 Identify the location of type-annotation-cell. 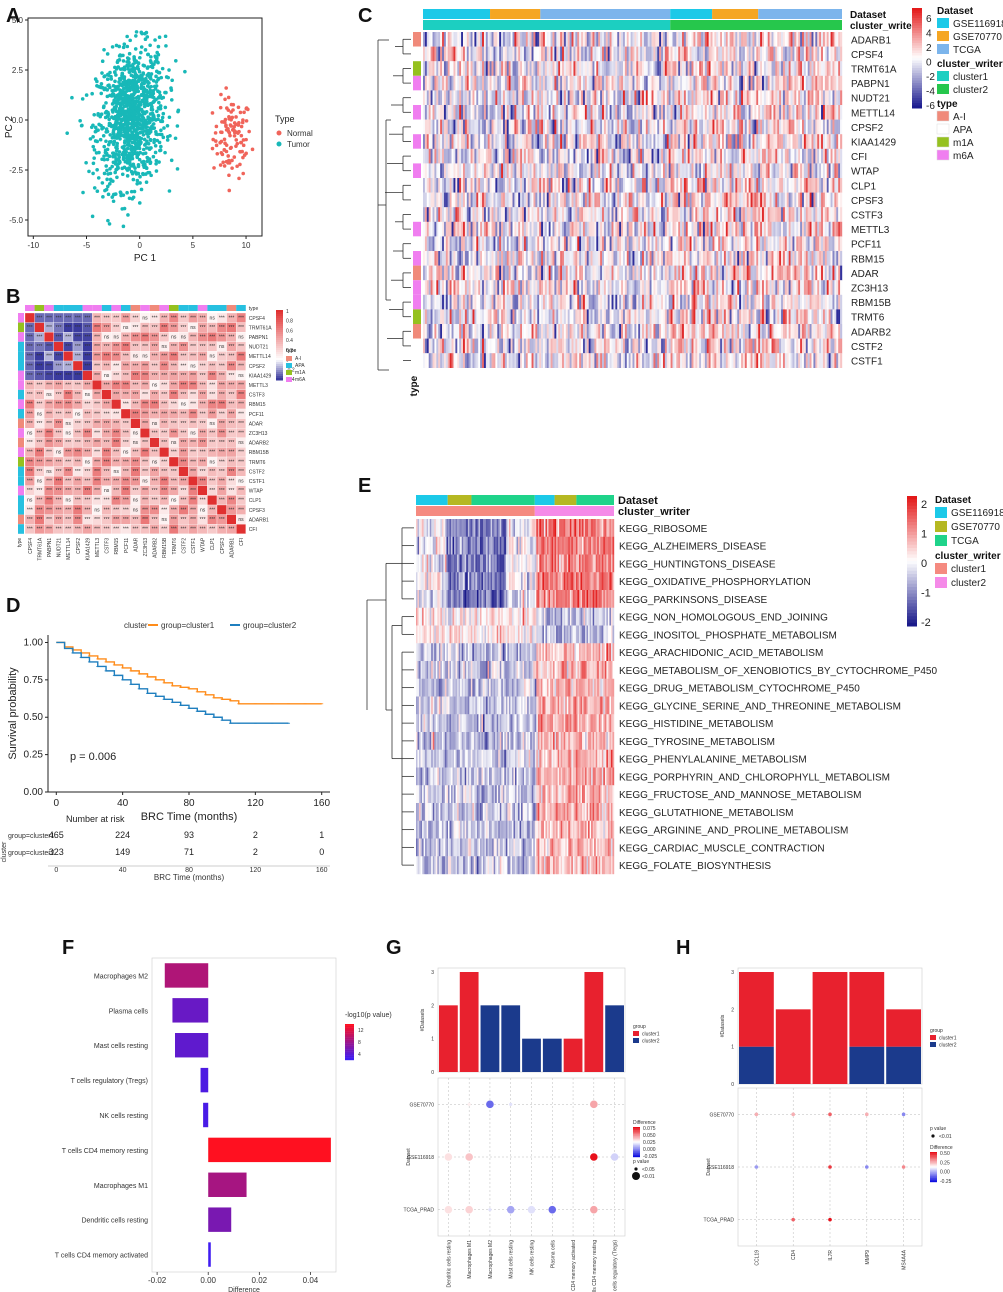
(417, 141).